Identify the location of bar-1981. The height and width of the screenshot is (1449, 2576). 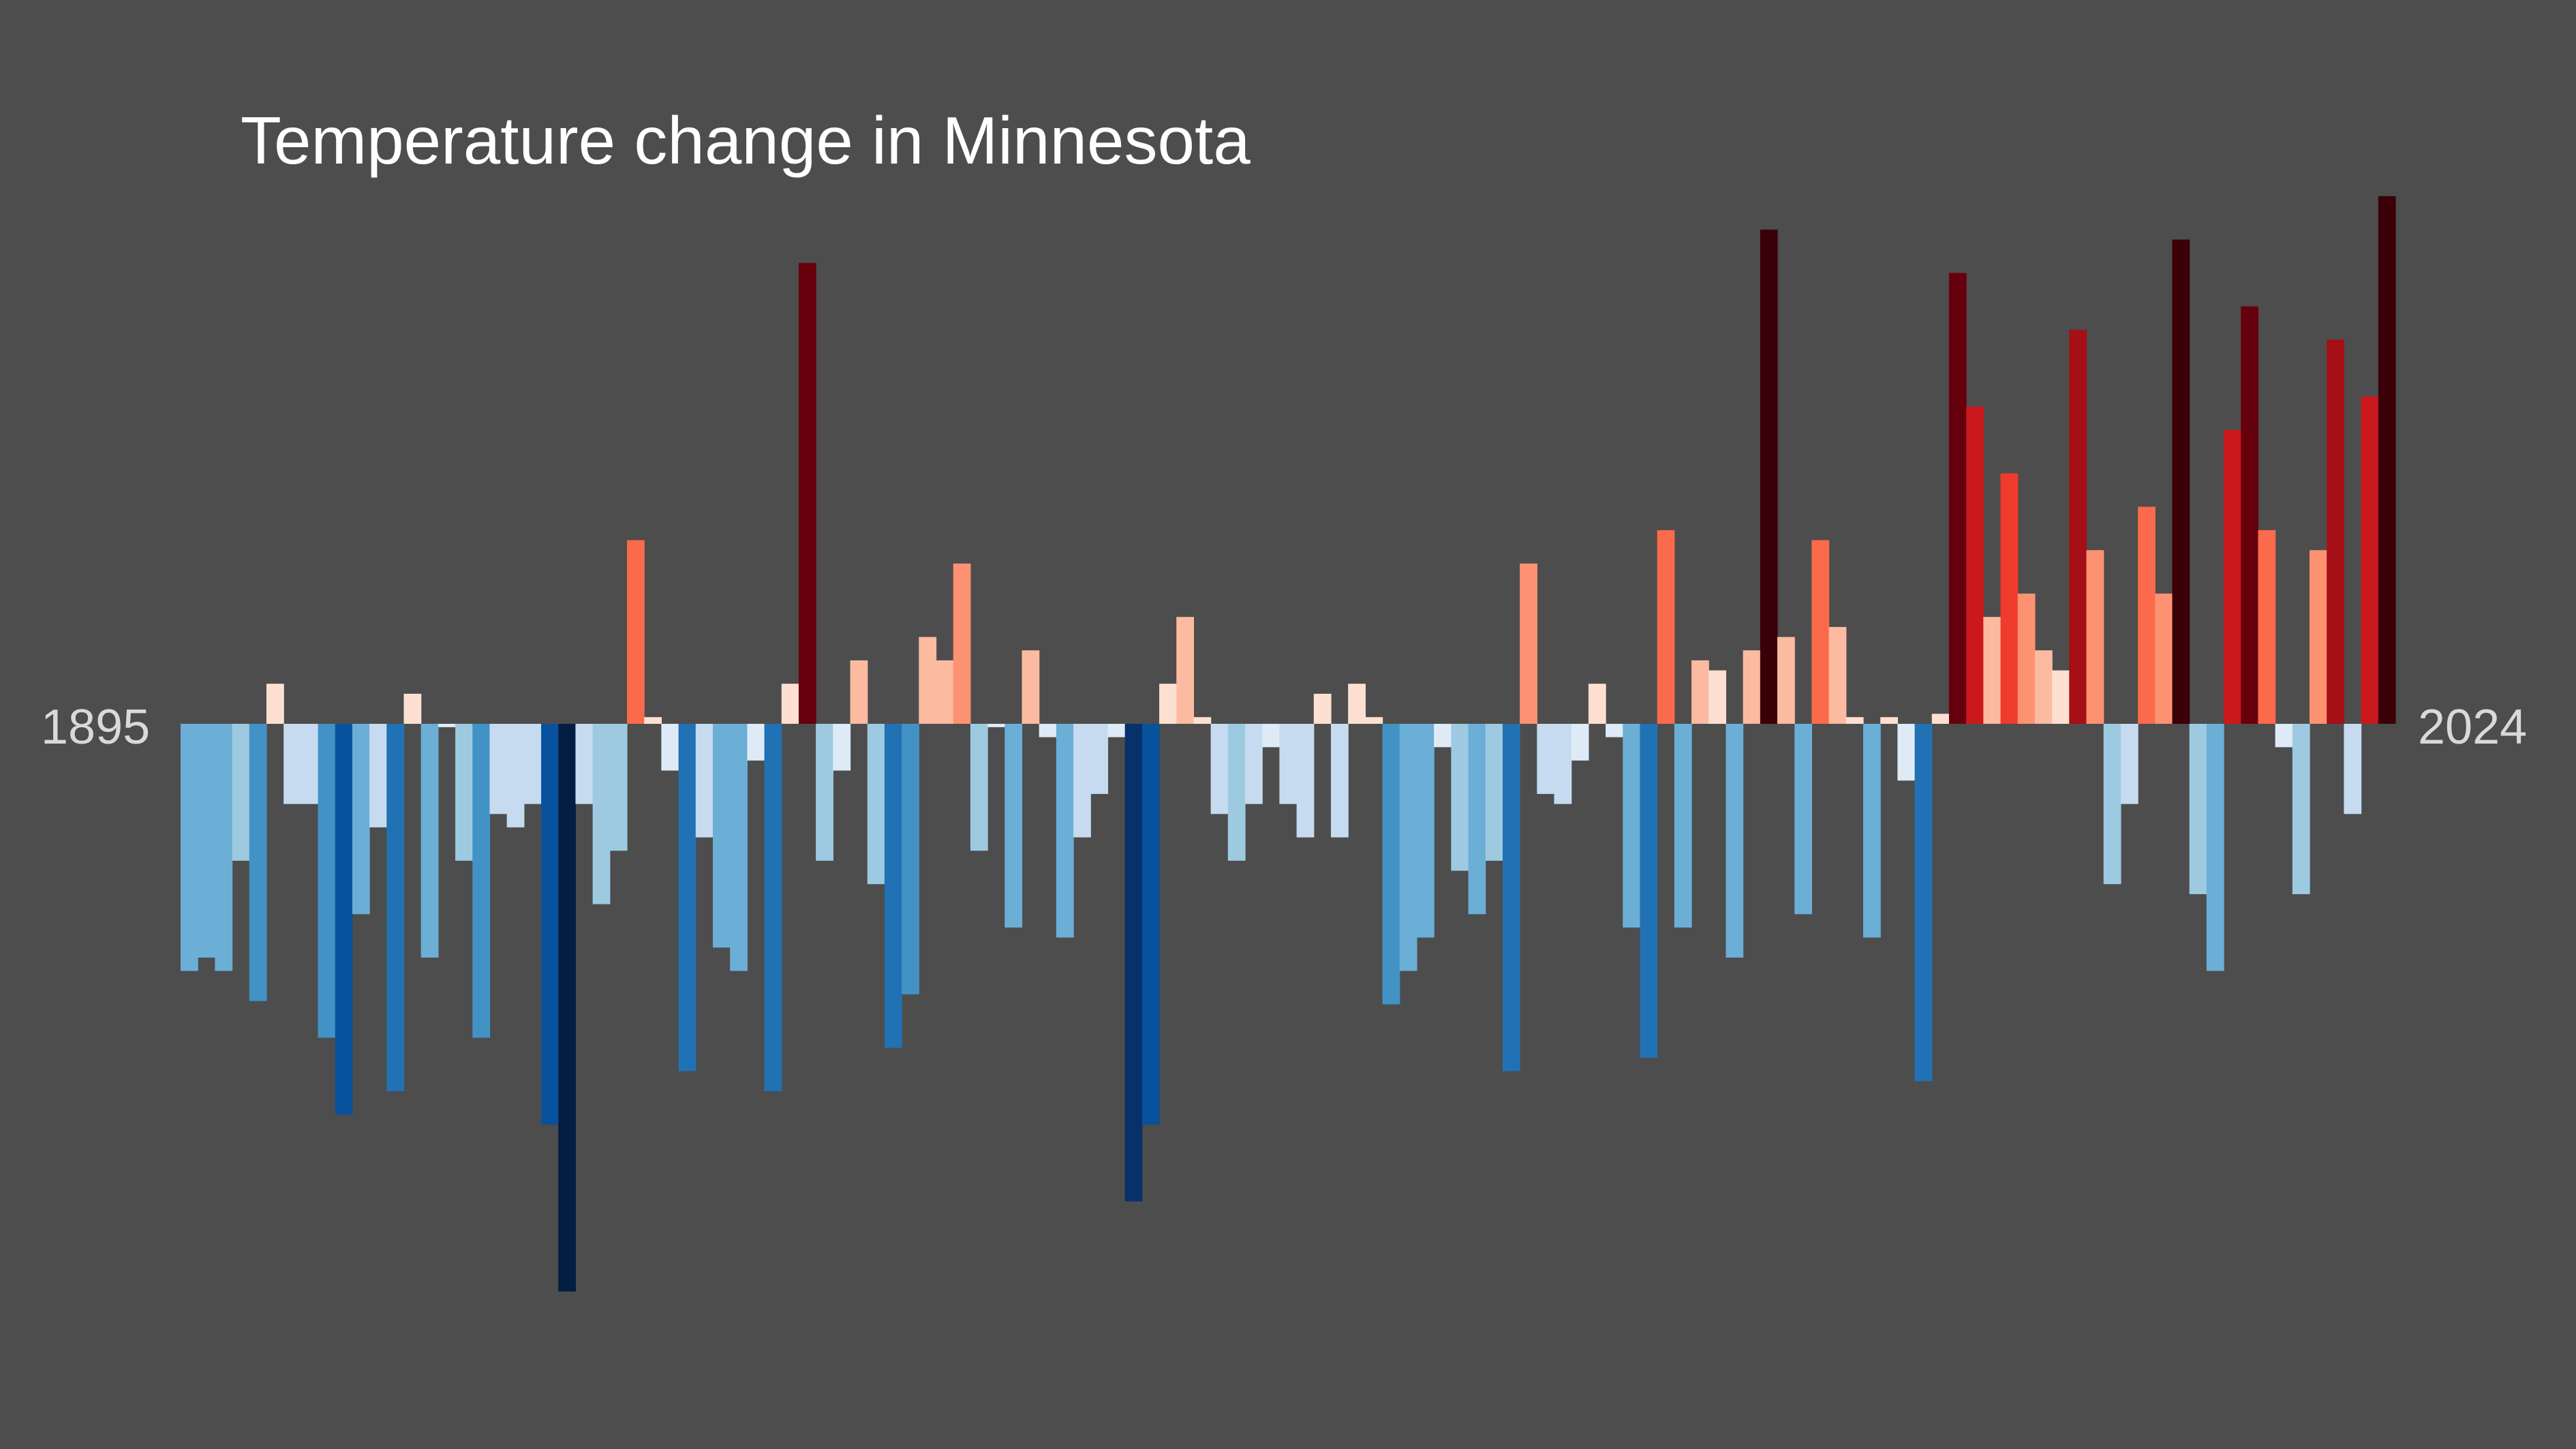
(1666, 627).